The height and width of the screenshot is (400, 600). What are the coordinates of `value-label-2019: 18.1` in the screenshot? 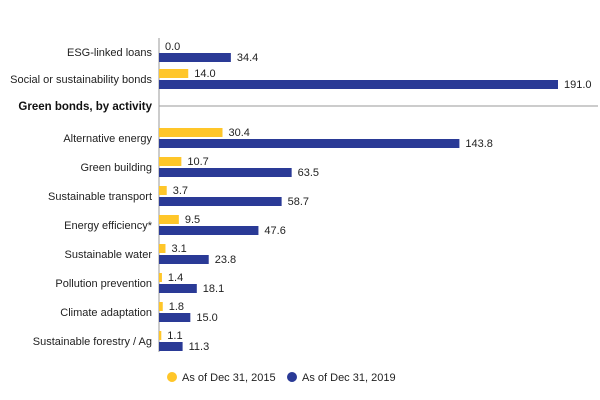 It's located at (213, 289).